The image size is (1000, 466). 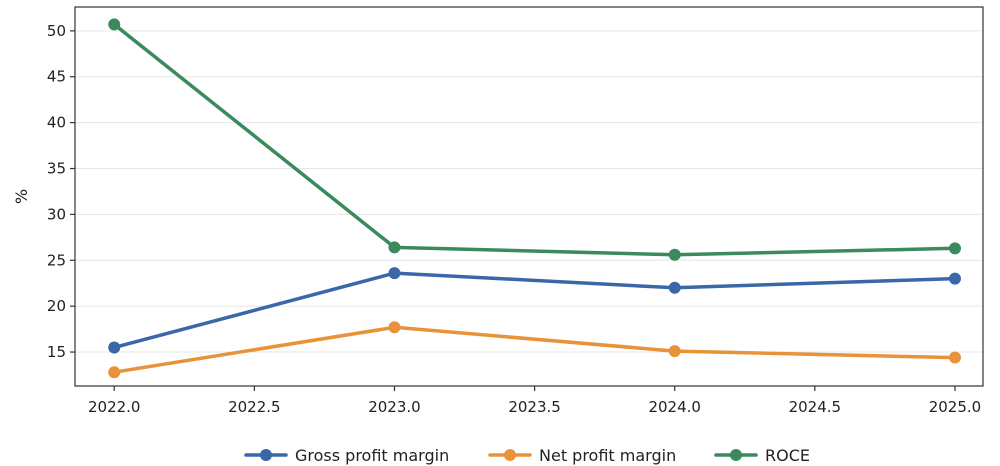 I want to click on y-tick-label: 45, so click(x=56, y=77).